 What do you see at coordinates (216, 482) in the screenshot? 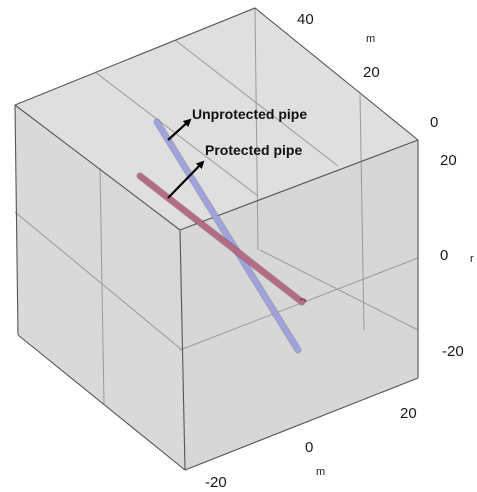
I see `bottom-axis-tick-neg20: -20` at bounding box center [216, 482].